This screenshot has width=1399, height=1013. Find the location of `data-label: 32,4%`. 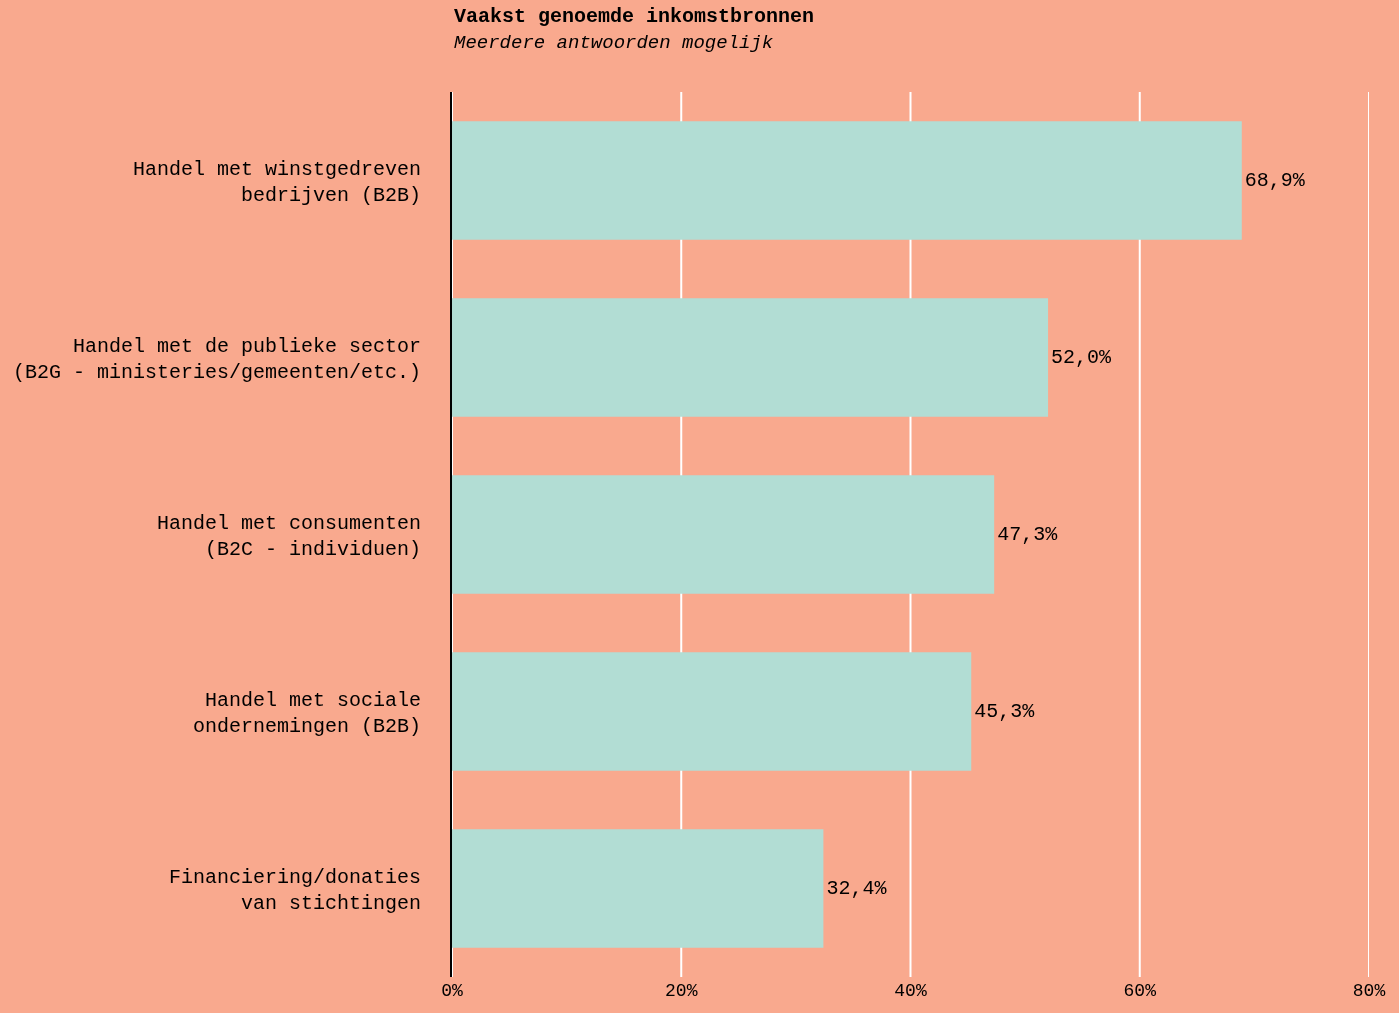

data-label: 32,4% is located at coordinates (857, 889).